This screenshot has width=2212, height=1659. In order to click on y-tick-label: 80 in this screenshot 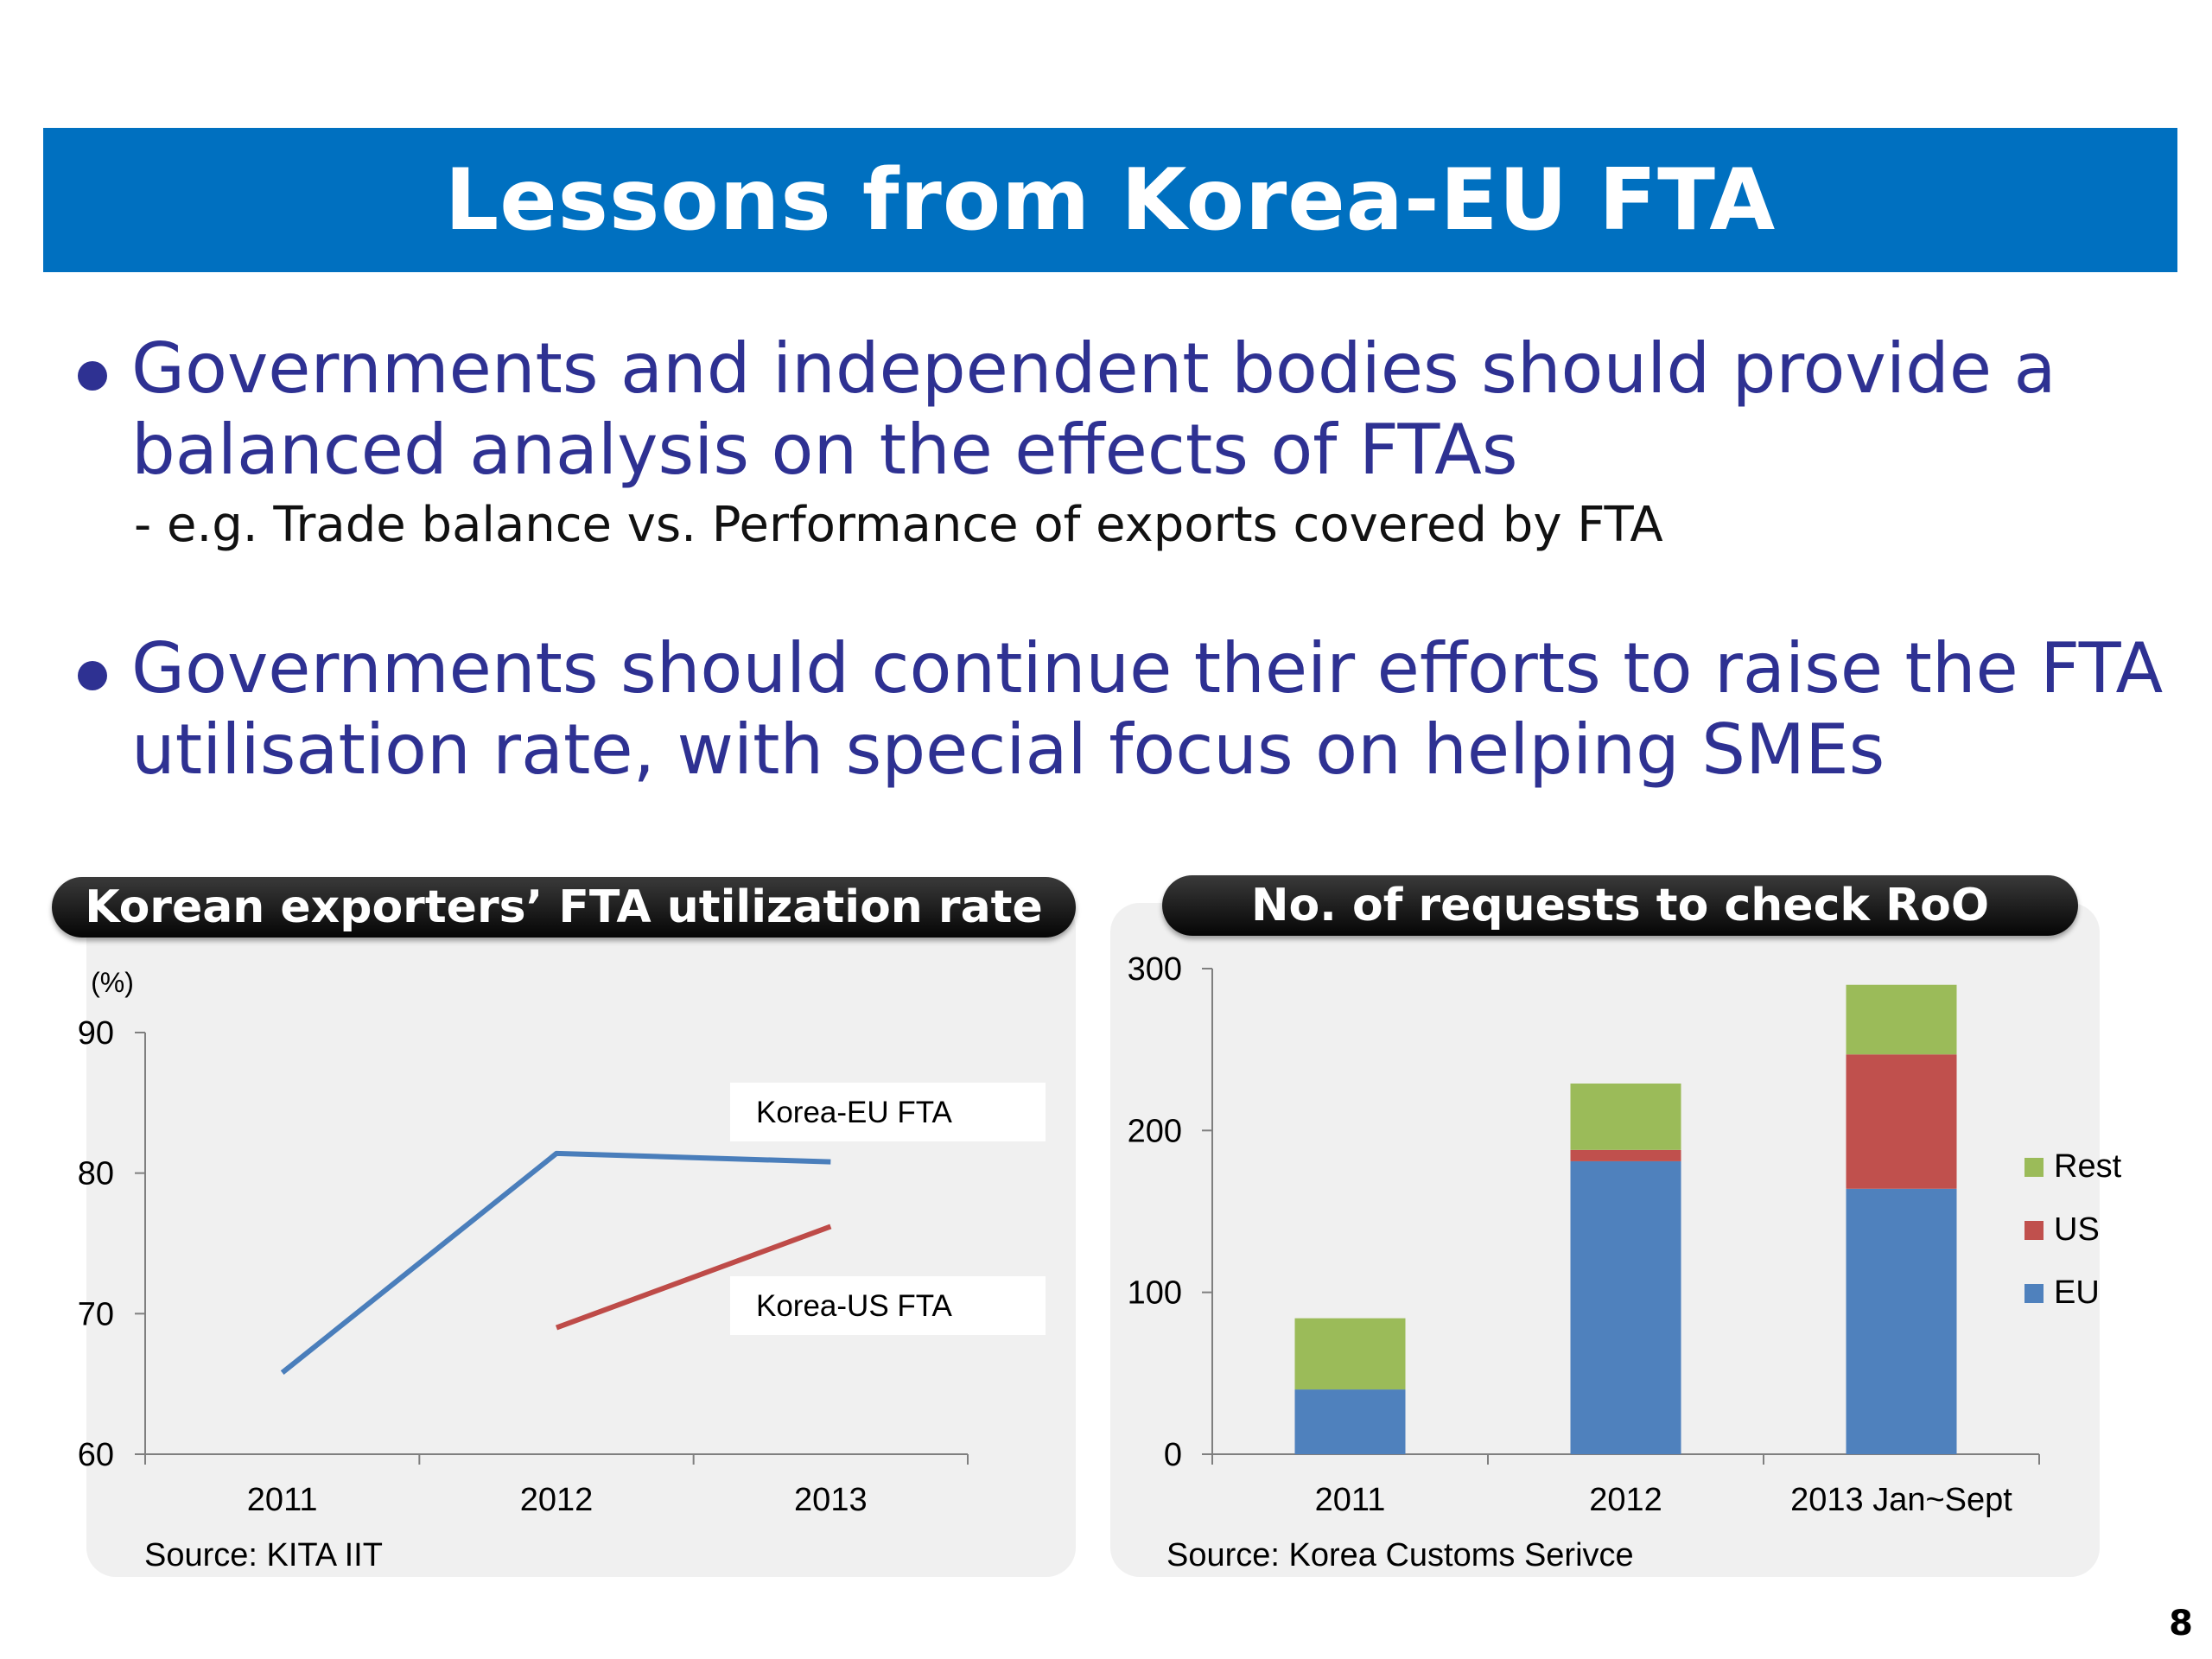, I will do `click(96, 1174)`.